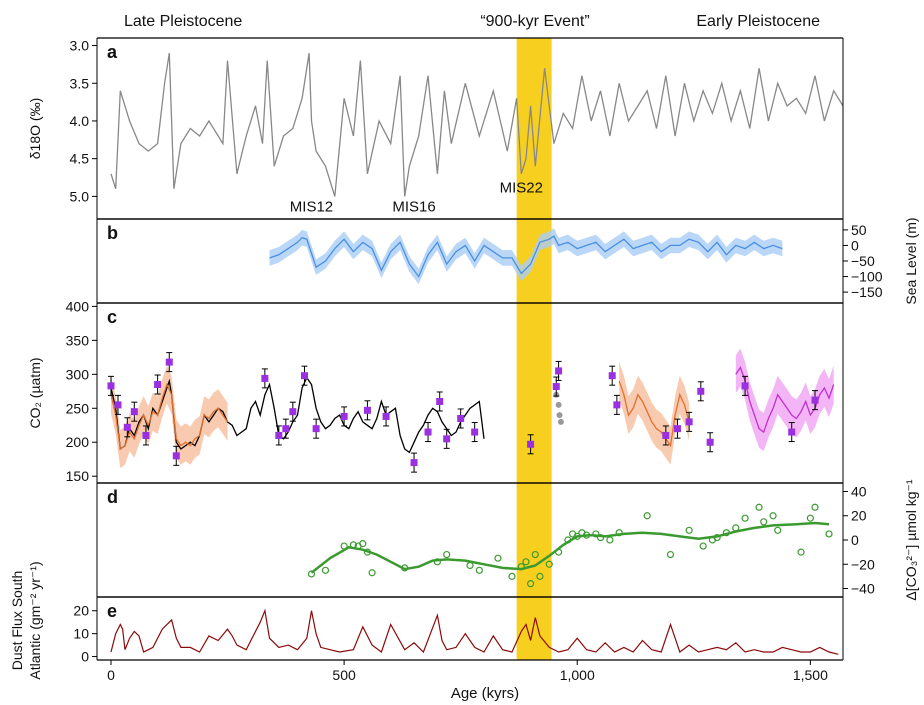 The width and height of the screenshot is (924, 705). I want to click on panel-c-y-tick-label: 250, so click(78, 408).